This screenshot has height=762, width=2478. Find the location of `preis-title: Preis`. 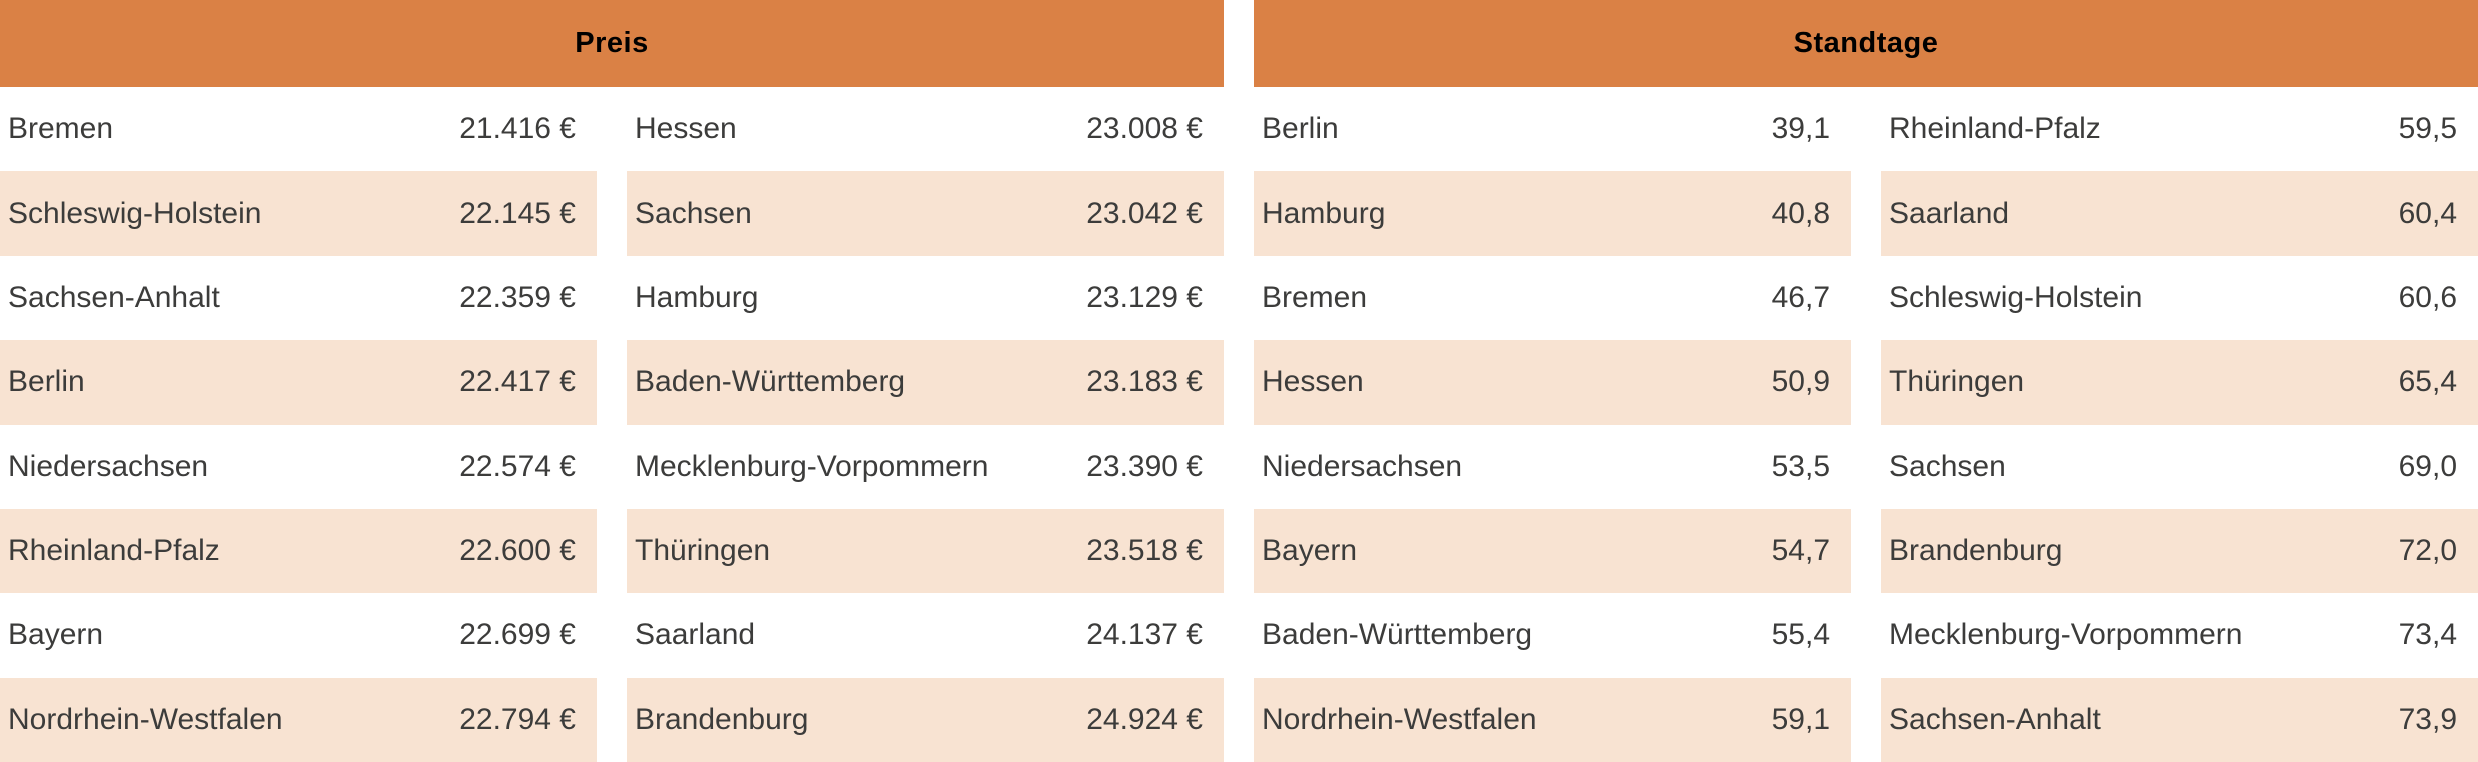

preis-title: Preis is located at coordinates (612, 43).